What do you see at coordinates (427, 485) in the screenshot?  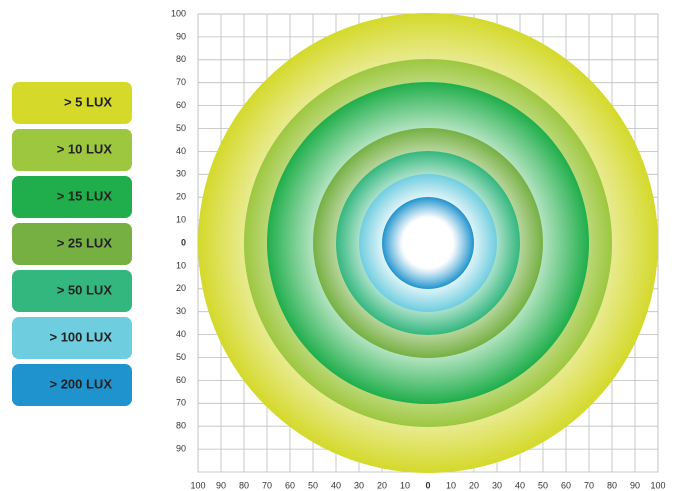 I see `x-tick-label: 0` at bounding box center [427, 485].